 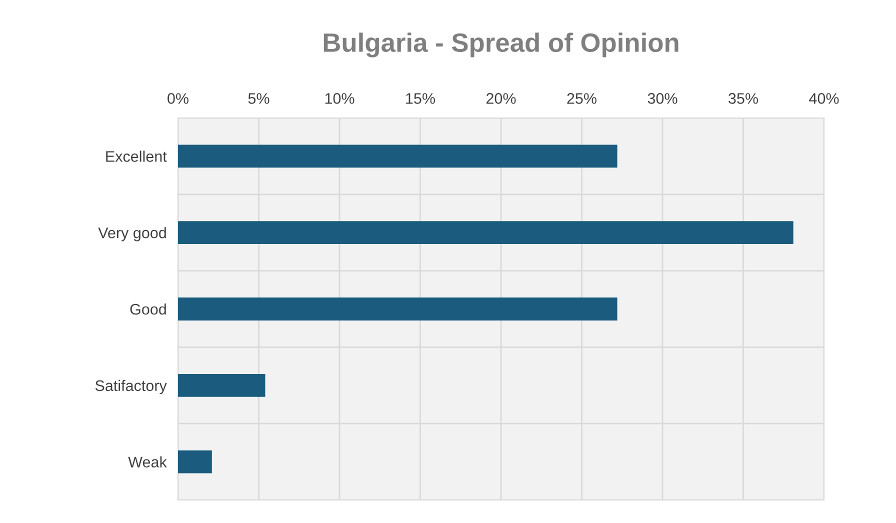 What do you see at coordinates (501, 98) in the screenshot?
I see `x-tick-label: 20%` at bounding box center [501, 98].